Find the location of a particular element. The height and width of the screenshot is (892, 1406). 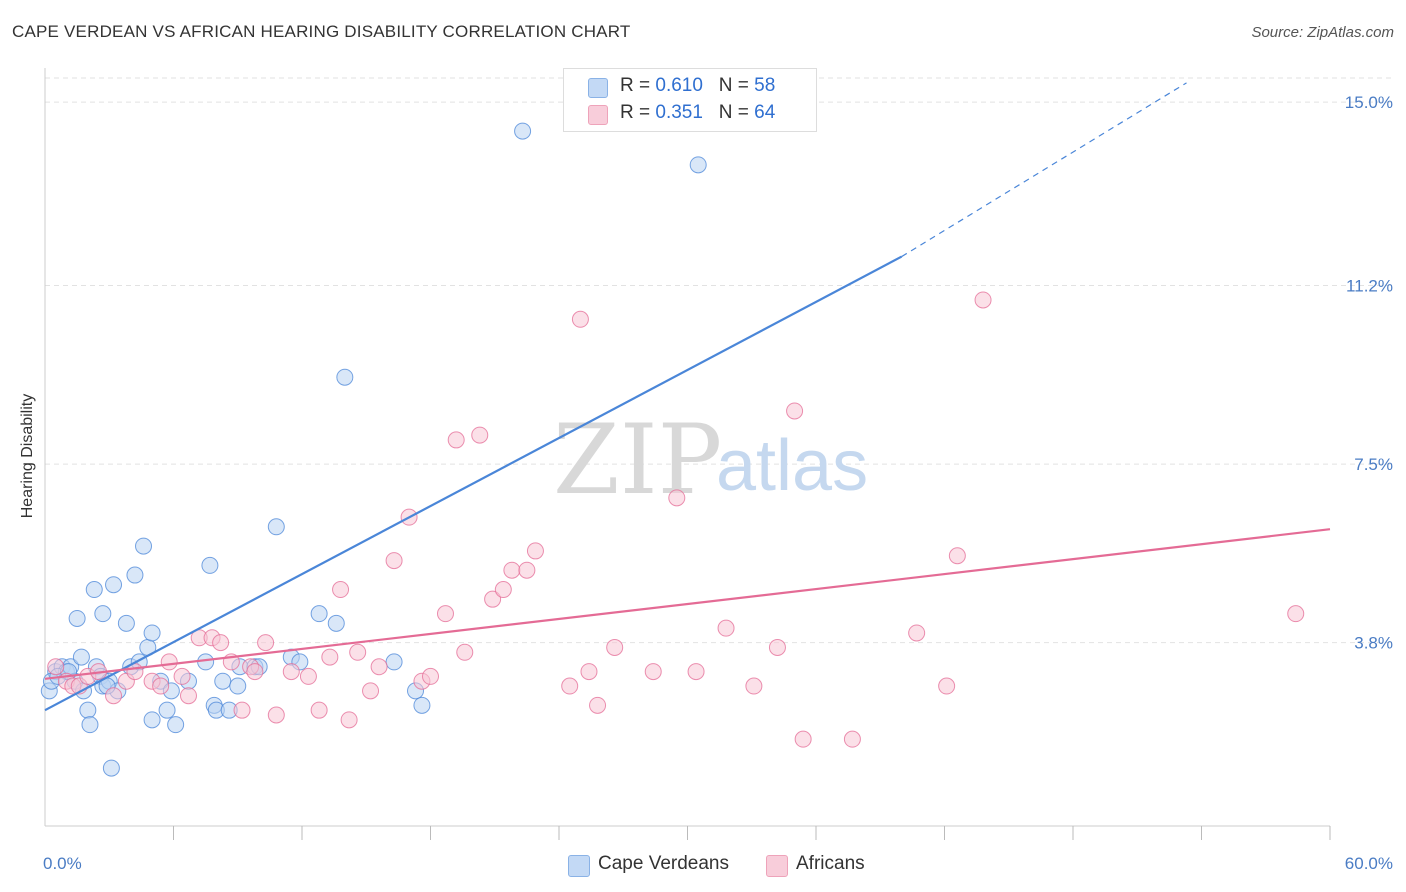

stats-text: R = 0.351 N = 64 is located at coordinates (697, 113).